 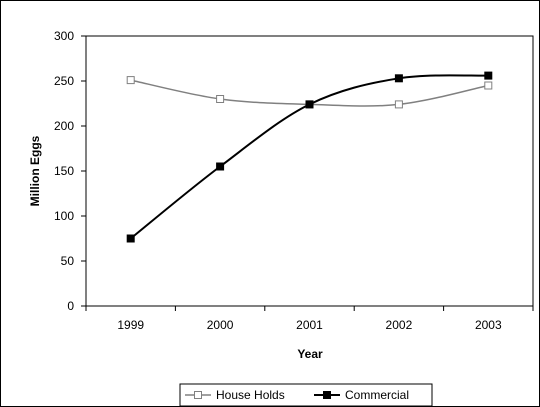 I want to click on x-tick-label: 2003, so click(x=488, y=325).